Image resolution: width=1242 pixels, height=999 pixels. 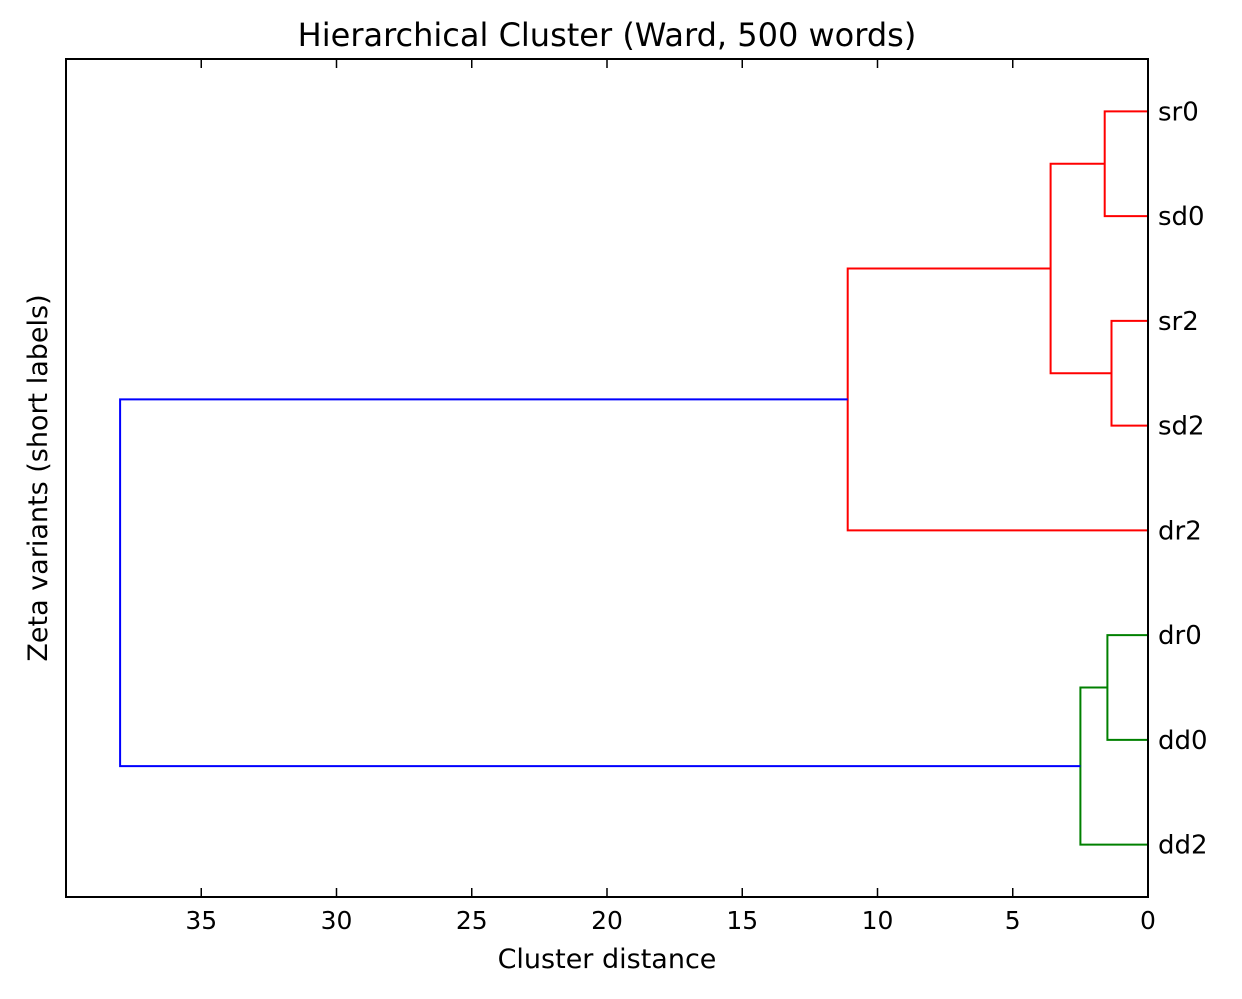 What do you see at coordinates (1148, 920) in the screenshot?
I see `x-tick-label: 0` at bounding box center [1148, 920].